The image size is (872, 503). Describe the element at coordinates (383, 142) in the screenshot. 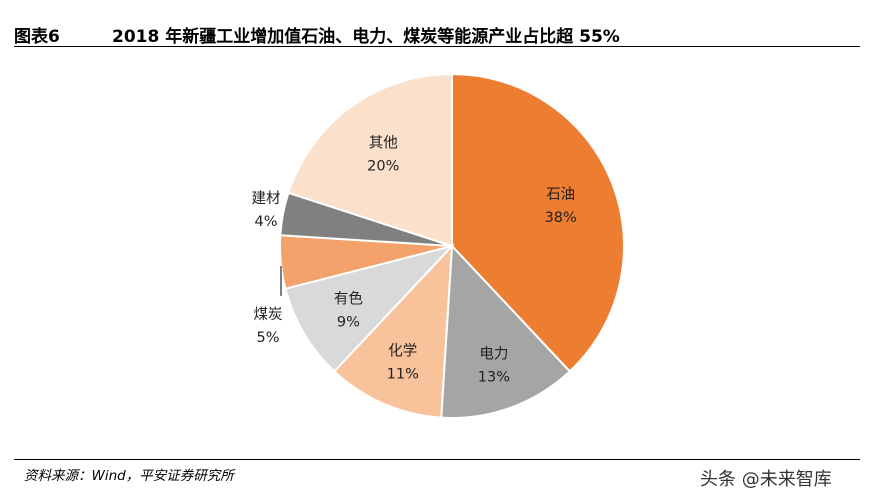

I see `slice-name-其他: 其他` at that location.